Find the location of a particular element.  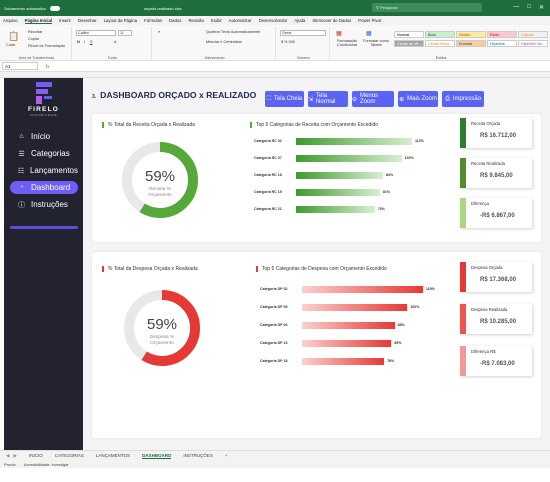

italic-button: I is located at coordinates (85, 42).